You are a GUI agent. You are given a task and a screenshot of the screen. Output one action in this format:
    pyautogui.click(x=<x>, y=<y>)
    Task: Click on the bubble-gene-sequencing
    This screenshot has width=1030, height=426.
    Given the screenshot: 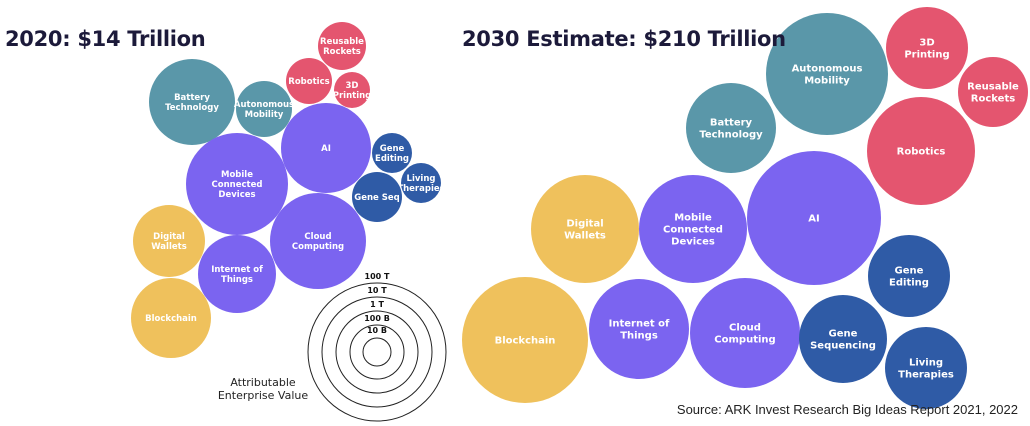 What is the action you would take?
    pyautogui.click(x=843, y=339)
    